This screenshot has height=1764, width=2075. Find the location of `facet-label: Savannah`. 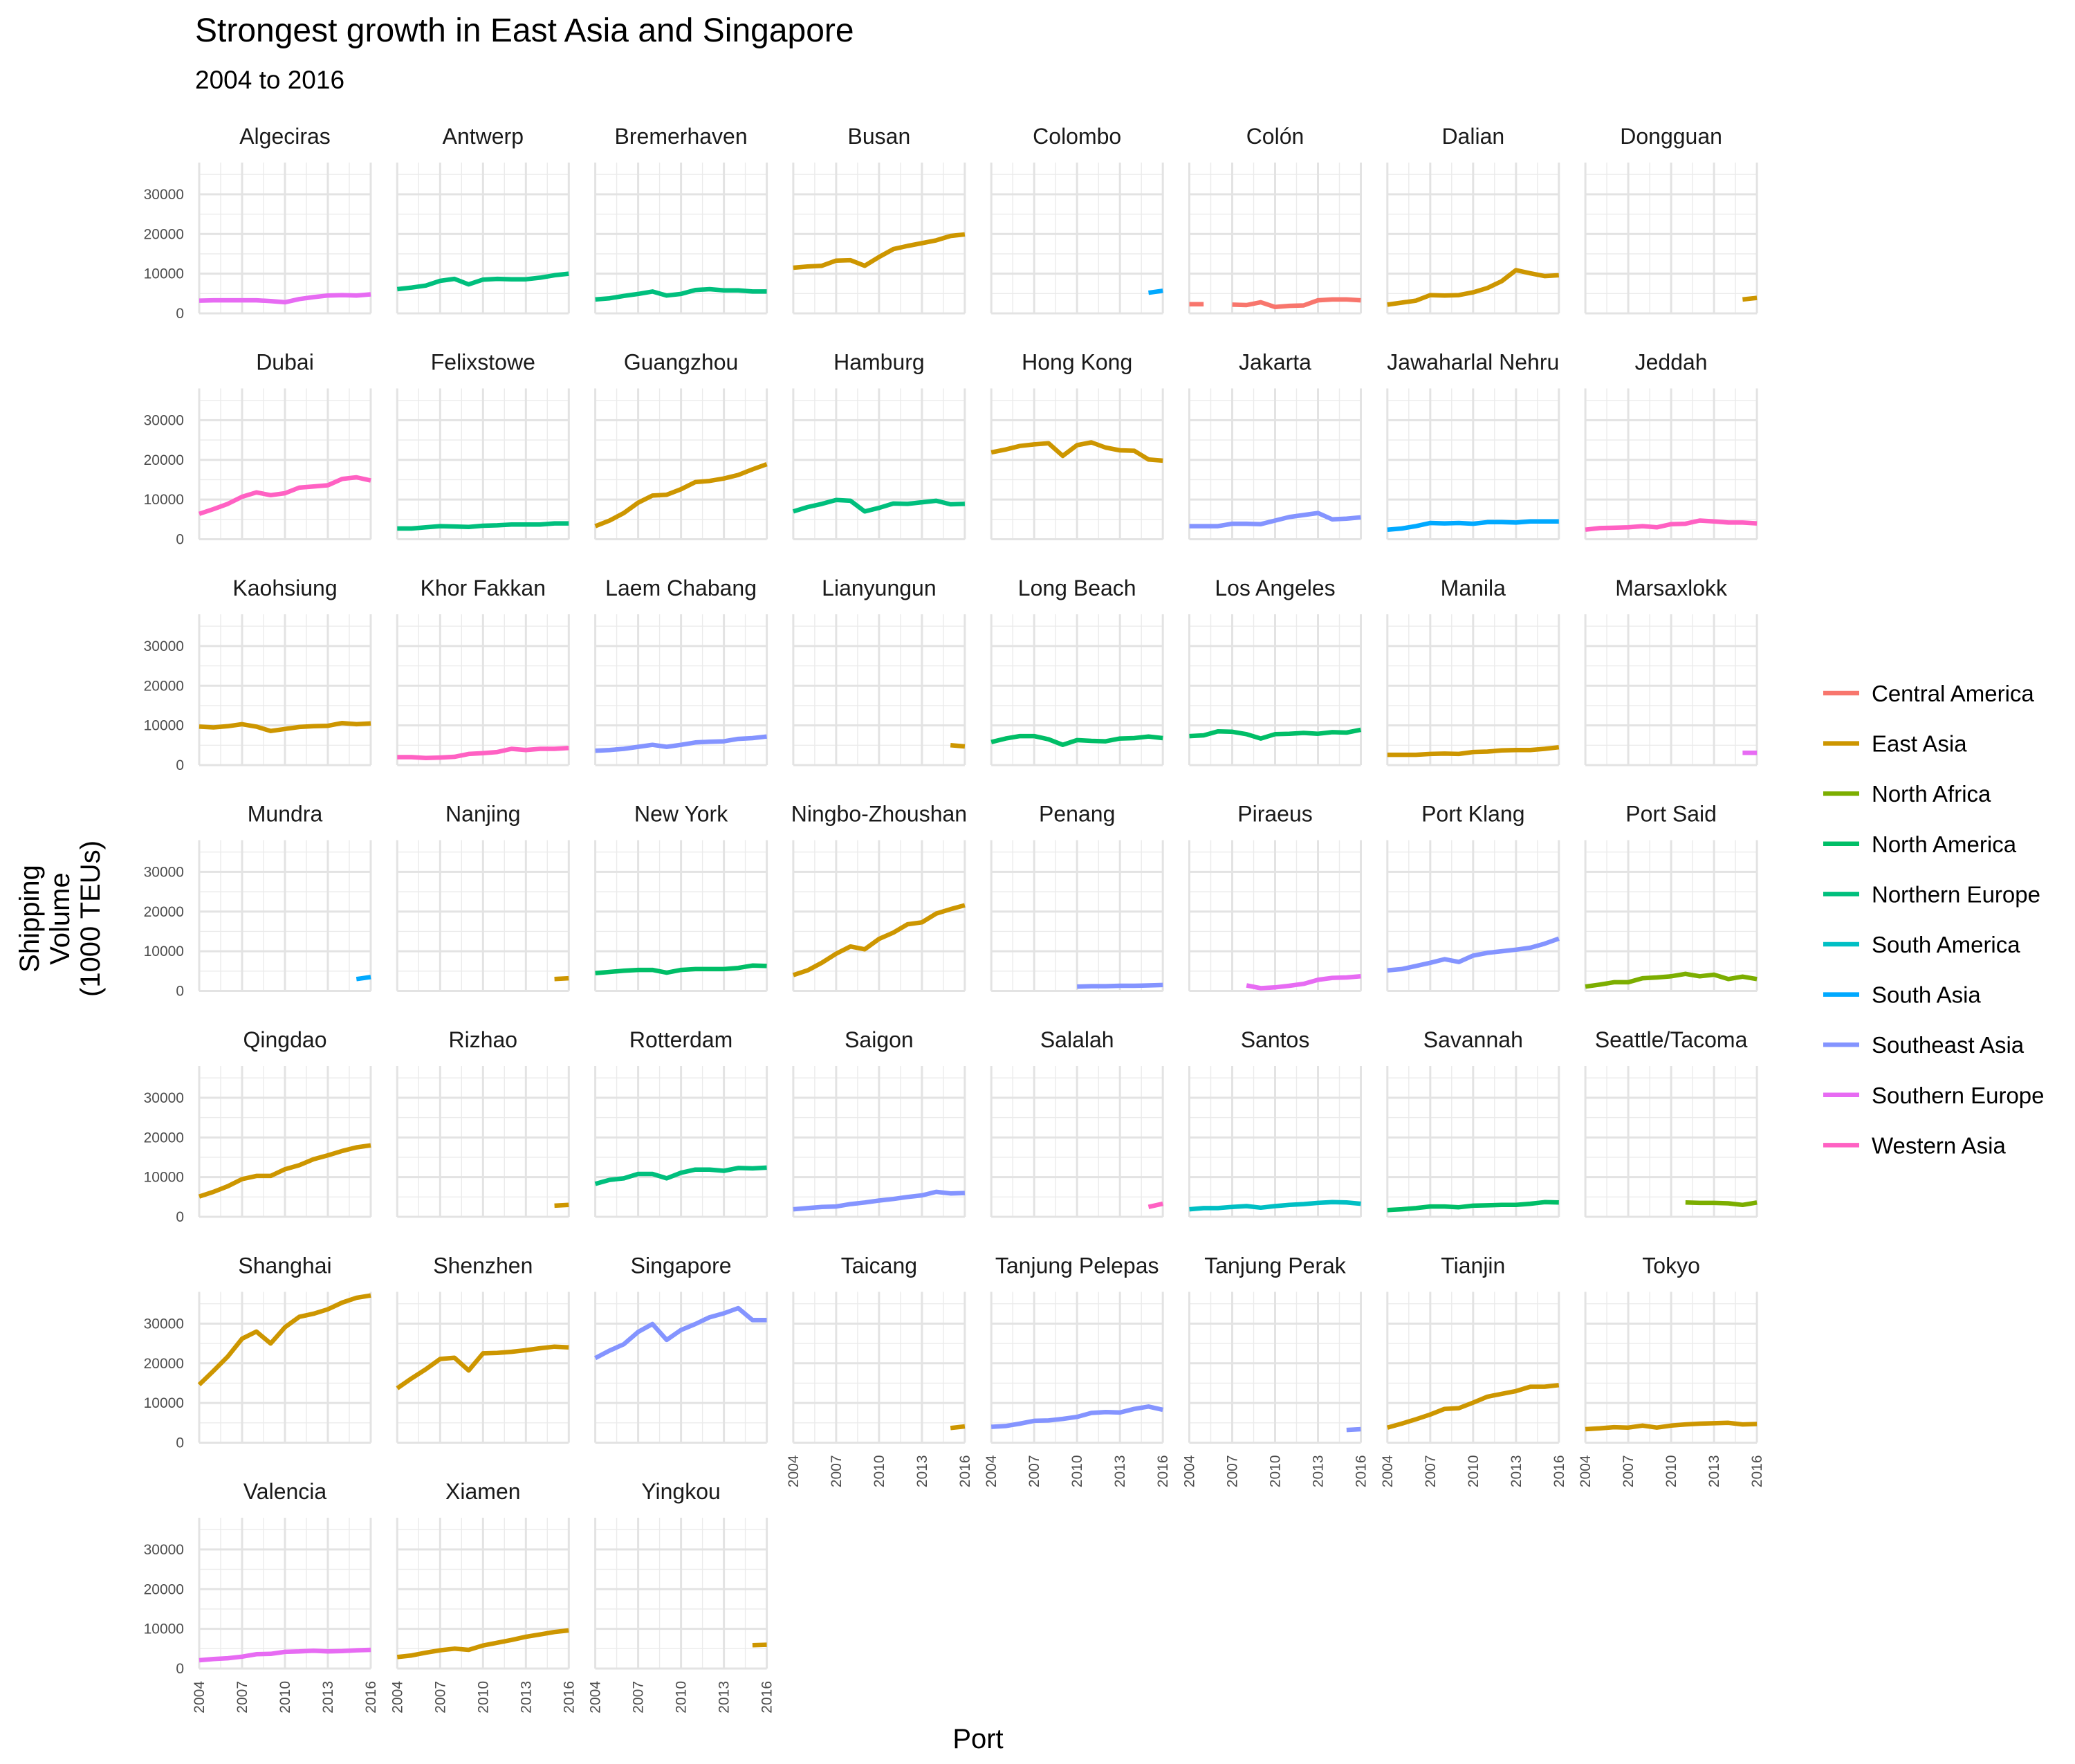

facet-label: Savannah is located at coordinates (1473, 1039).